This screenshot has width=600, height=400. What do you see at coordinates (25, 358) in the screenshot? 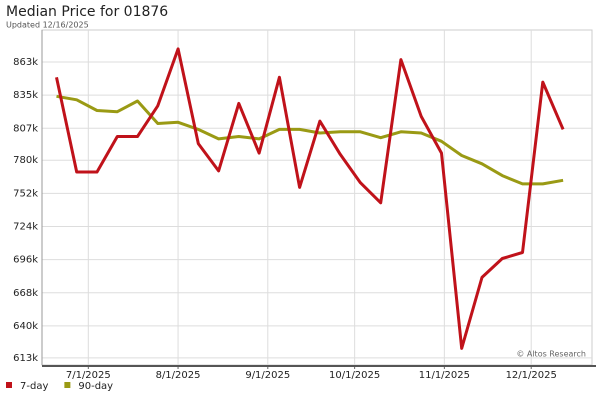
I see `y-tick-label: 613k` at bounding box center [25, 358].